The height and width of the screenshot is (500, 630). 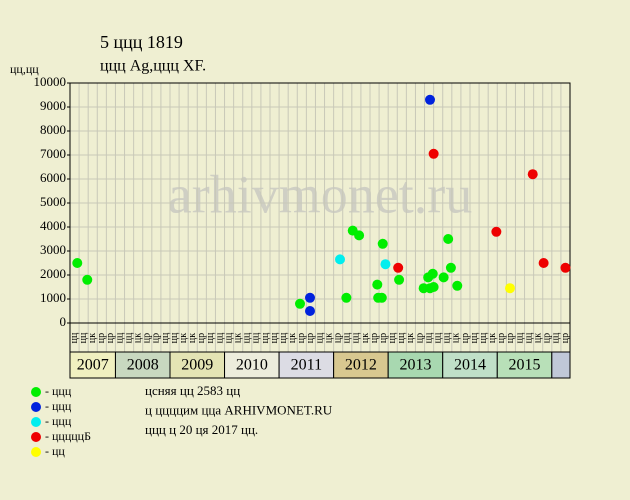 What do you see at coordinates (201, 429) in the screenshot?
I see `note: ццц ц 20 ця 2017 цц.` at bounding box center [201, 429].